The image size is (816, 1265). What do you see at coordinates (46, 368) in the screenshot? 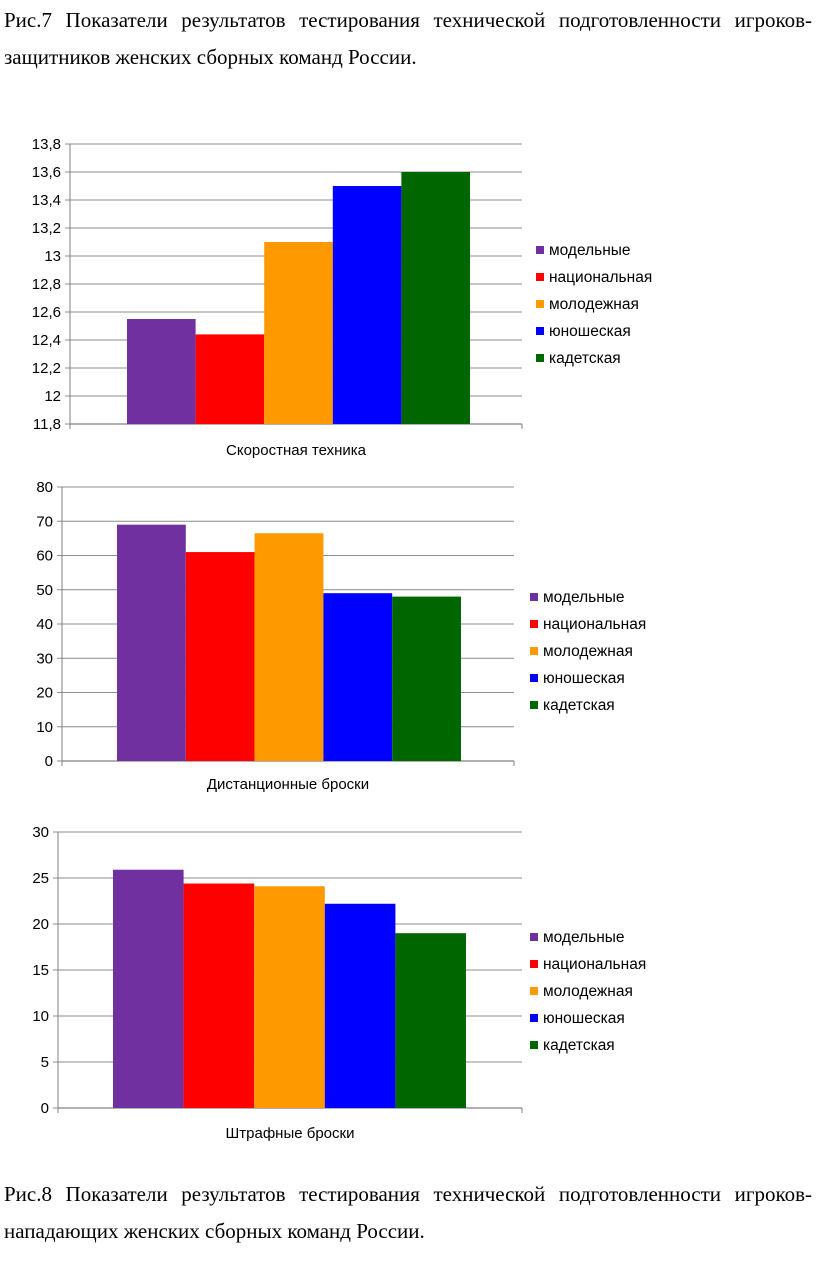
I see `y-tick-label: 12,2` at bounding box center [46, 368].